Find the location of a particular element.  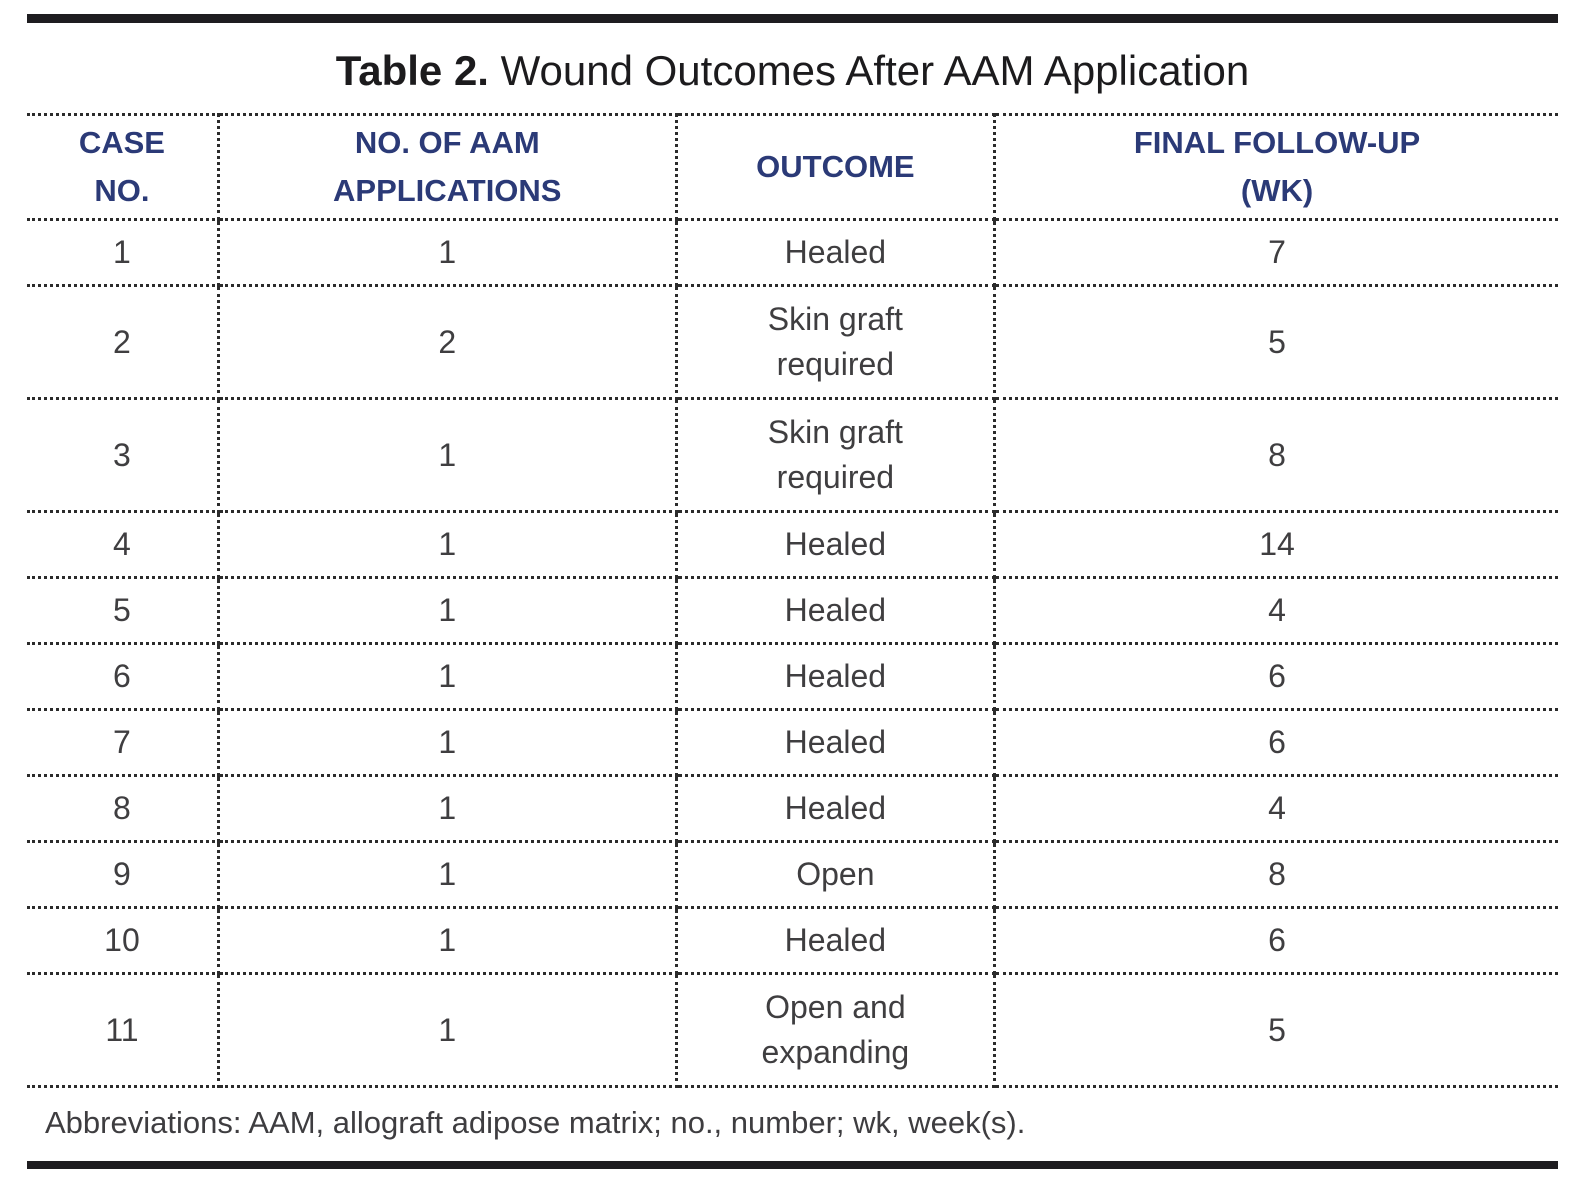

table-row: 5 1 Healed 4 is located at coordinates (792, 610).